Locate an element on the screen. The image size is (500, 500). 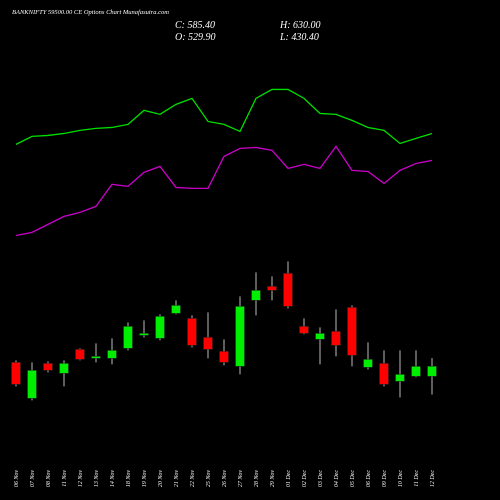
stat-high: H: 630.00 is located at coordinates (300, 25).